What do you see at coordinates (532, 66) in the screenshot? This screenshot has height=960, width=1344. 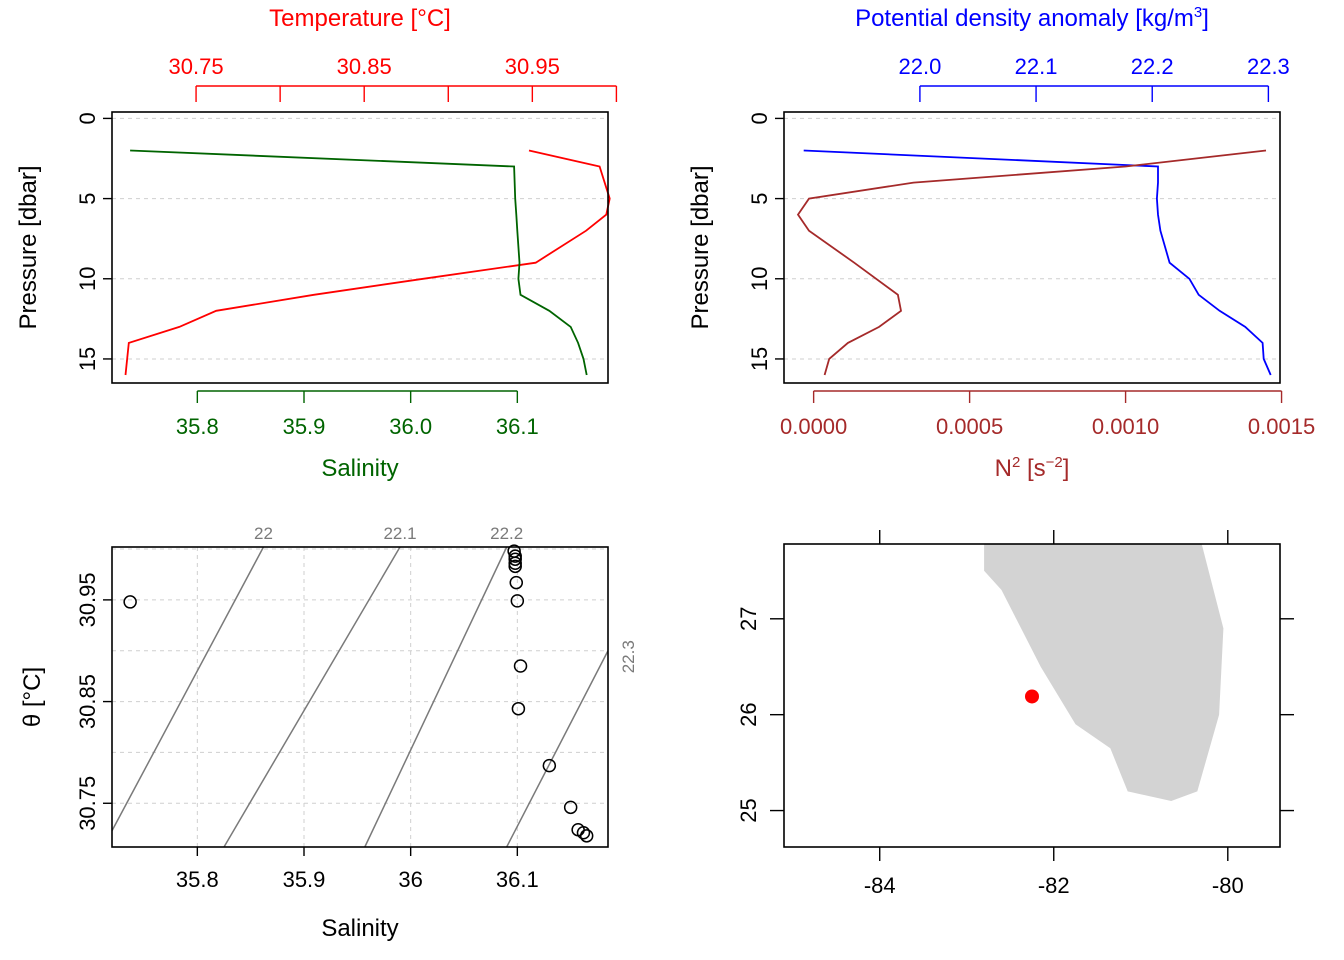 I see `top-tick-label: 30.95` at bounding box center [532, 66].